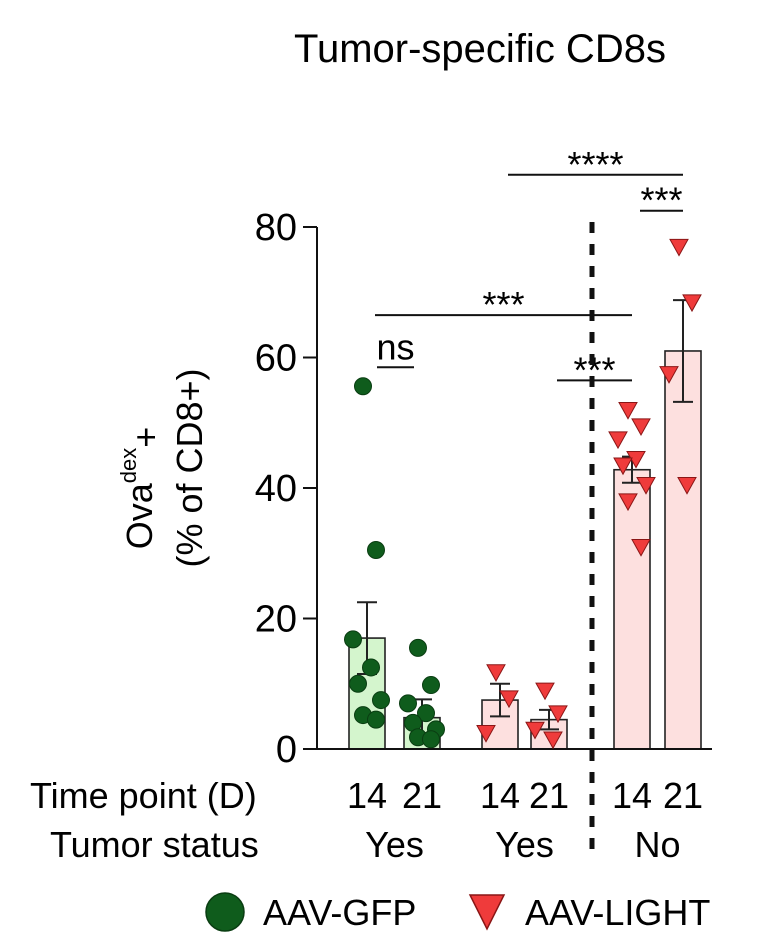 The image size is (784, 950). What do you see at coordinates (143, 795) in the screenshot?
I see `row-label-time: Time point (D)` at bounding box center [143, 795].